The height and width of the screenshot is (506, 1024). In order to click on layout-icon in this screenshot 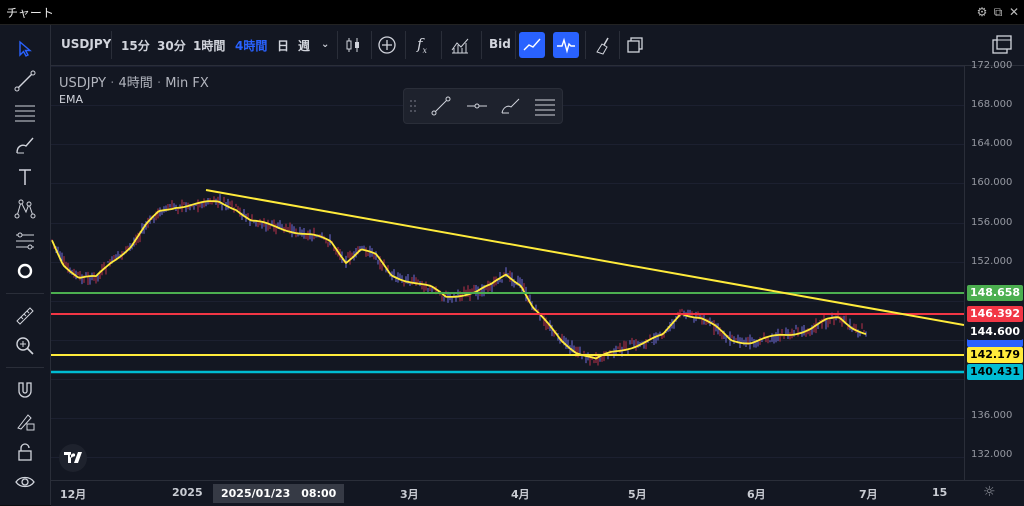, I will do `click(1002, 45)`.